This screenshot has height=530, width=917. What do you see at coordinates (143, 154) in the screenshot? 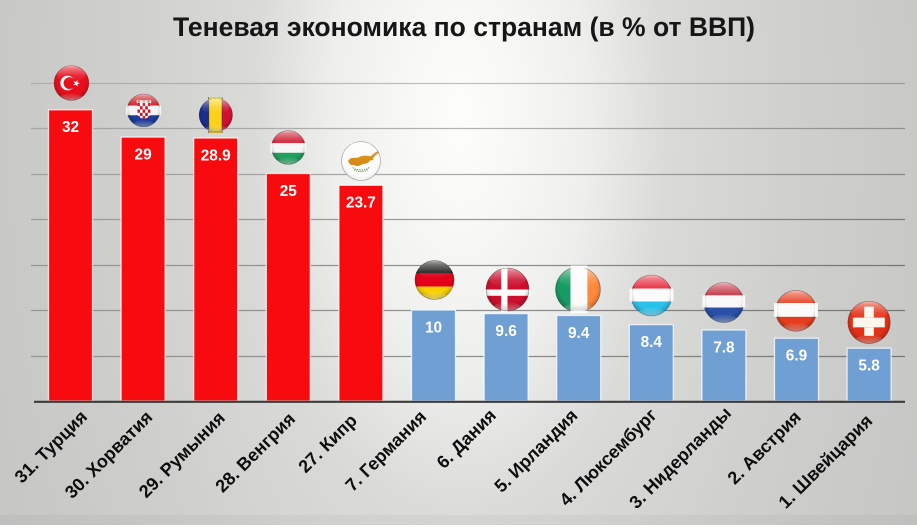
I see `svg-text: 29` at bounding box center [143, 154].